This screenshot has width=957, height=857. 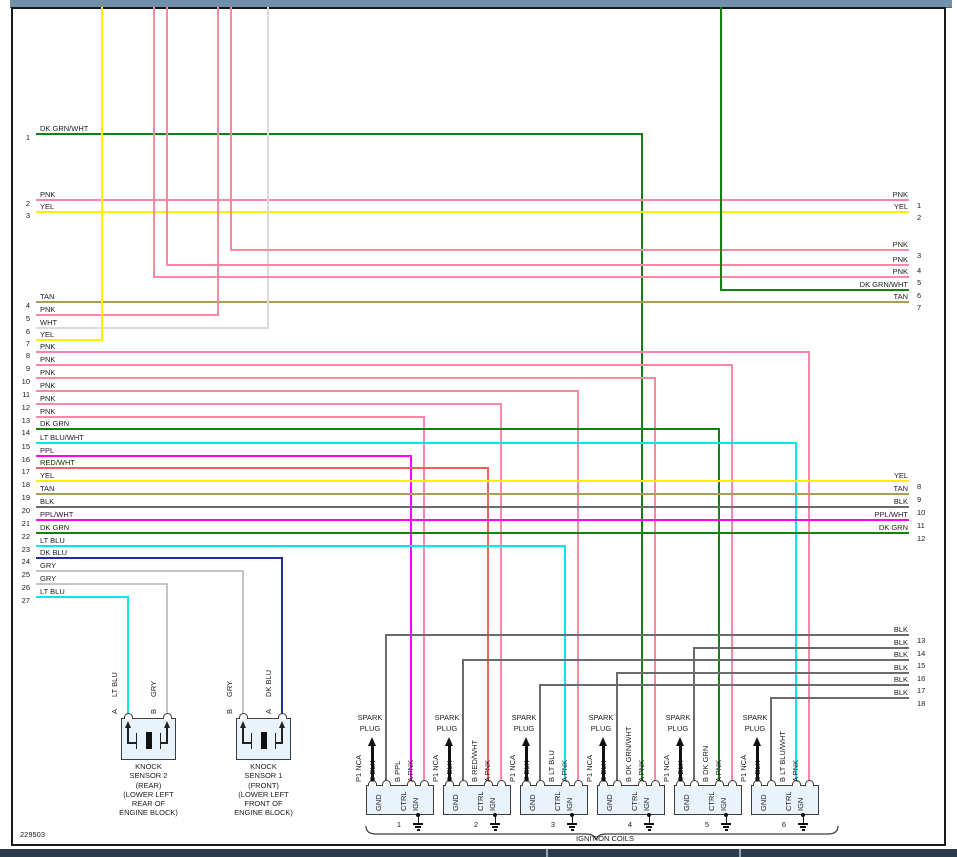 I want to click on coil-pin-label: P1 NCA, so click(x=512, y=768).